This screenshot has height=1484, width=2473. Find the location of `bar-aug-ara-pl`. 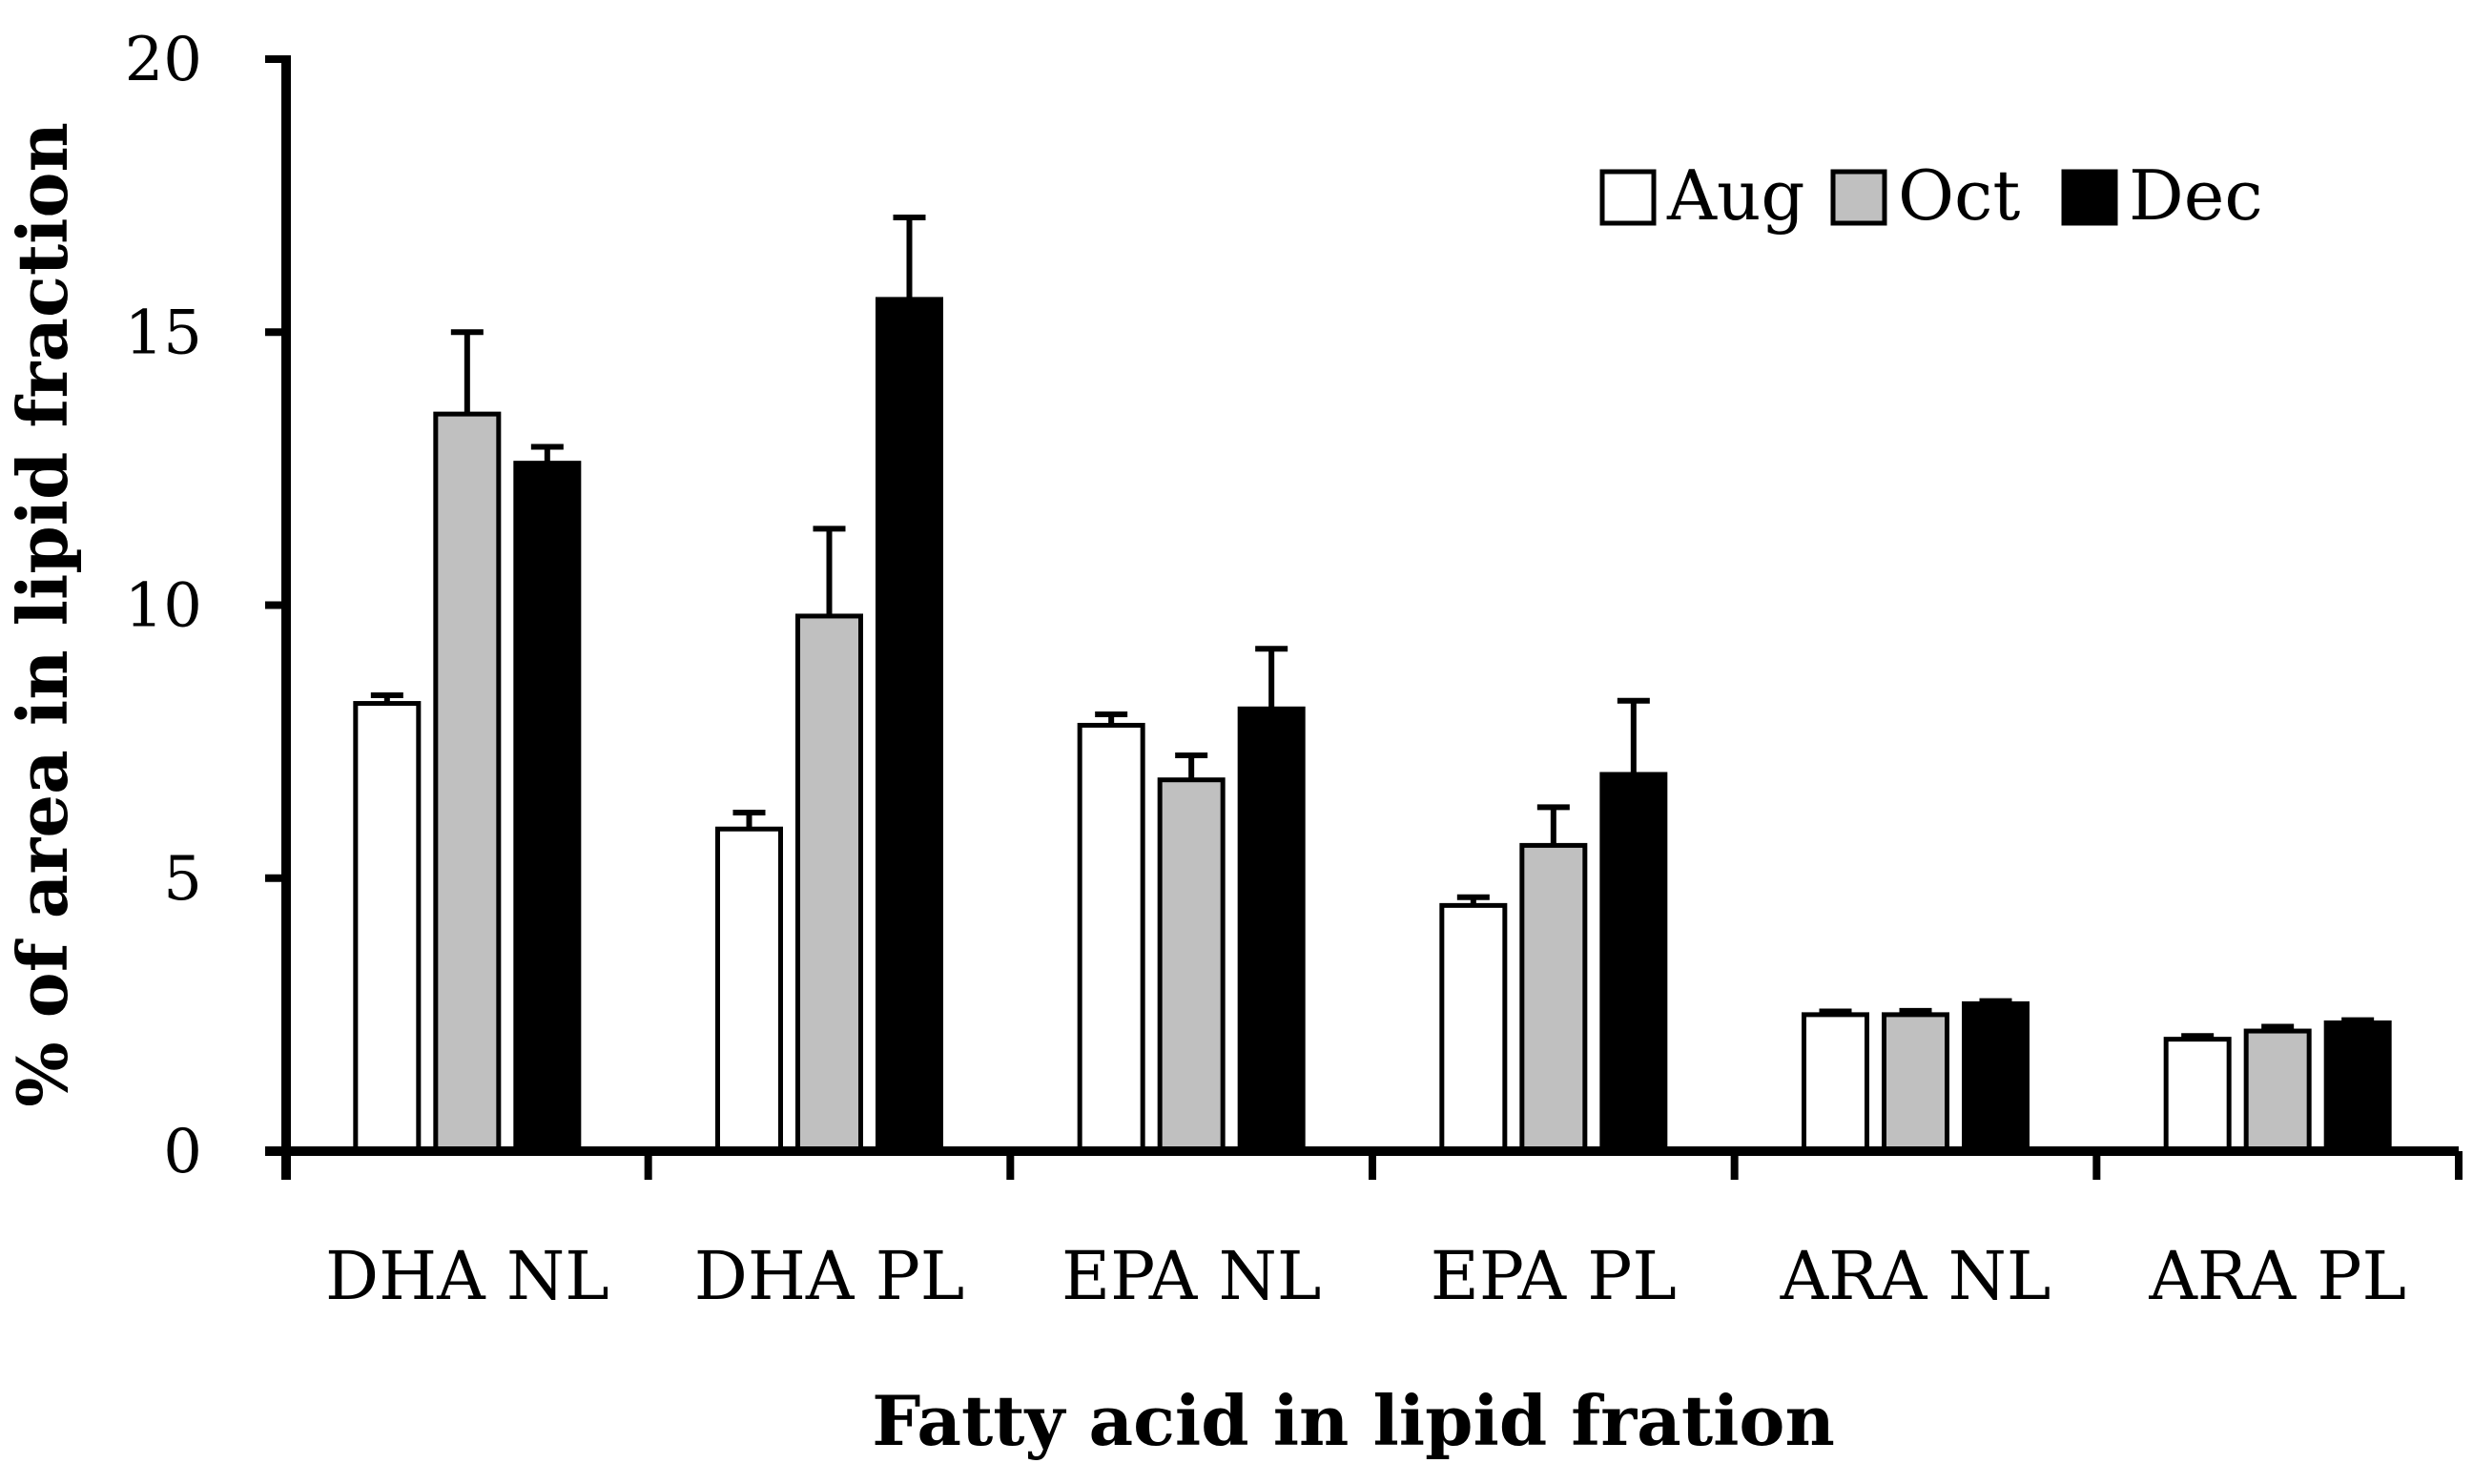

bar-aug-ara-pl is located at coordinates (2198, 1095).